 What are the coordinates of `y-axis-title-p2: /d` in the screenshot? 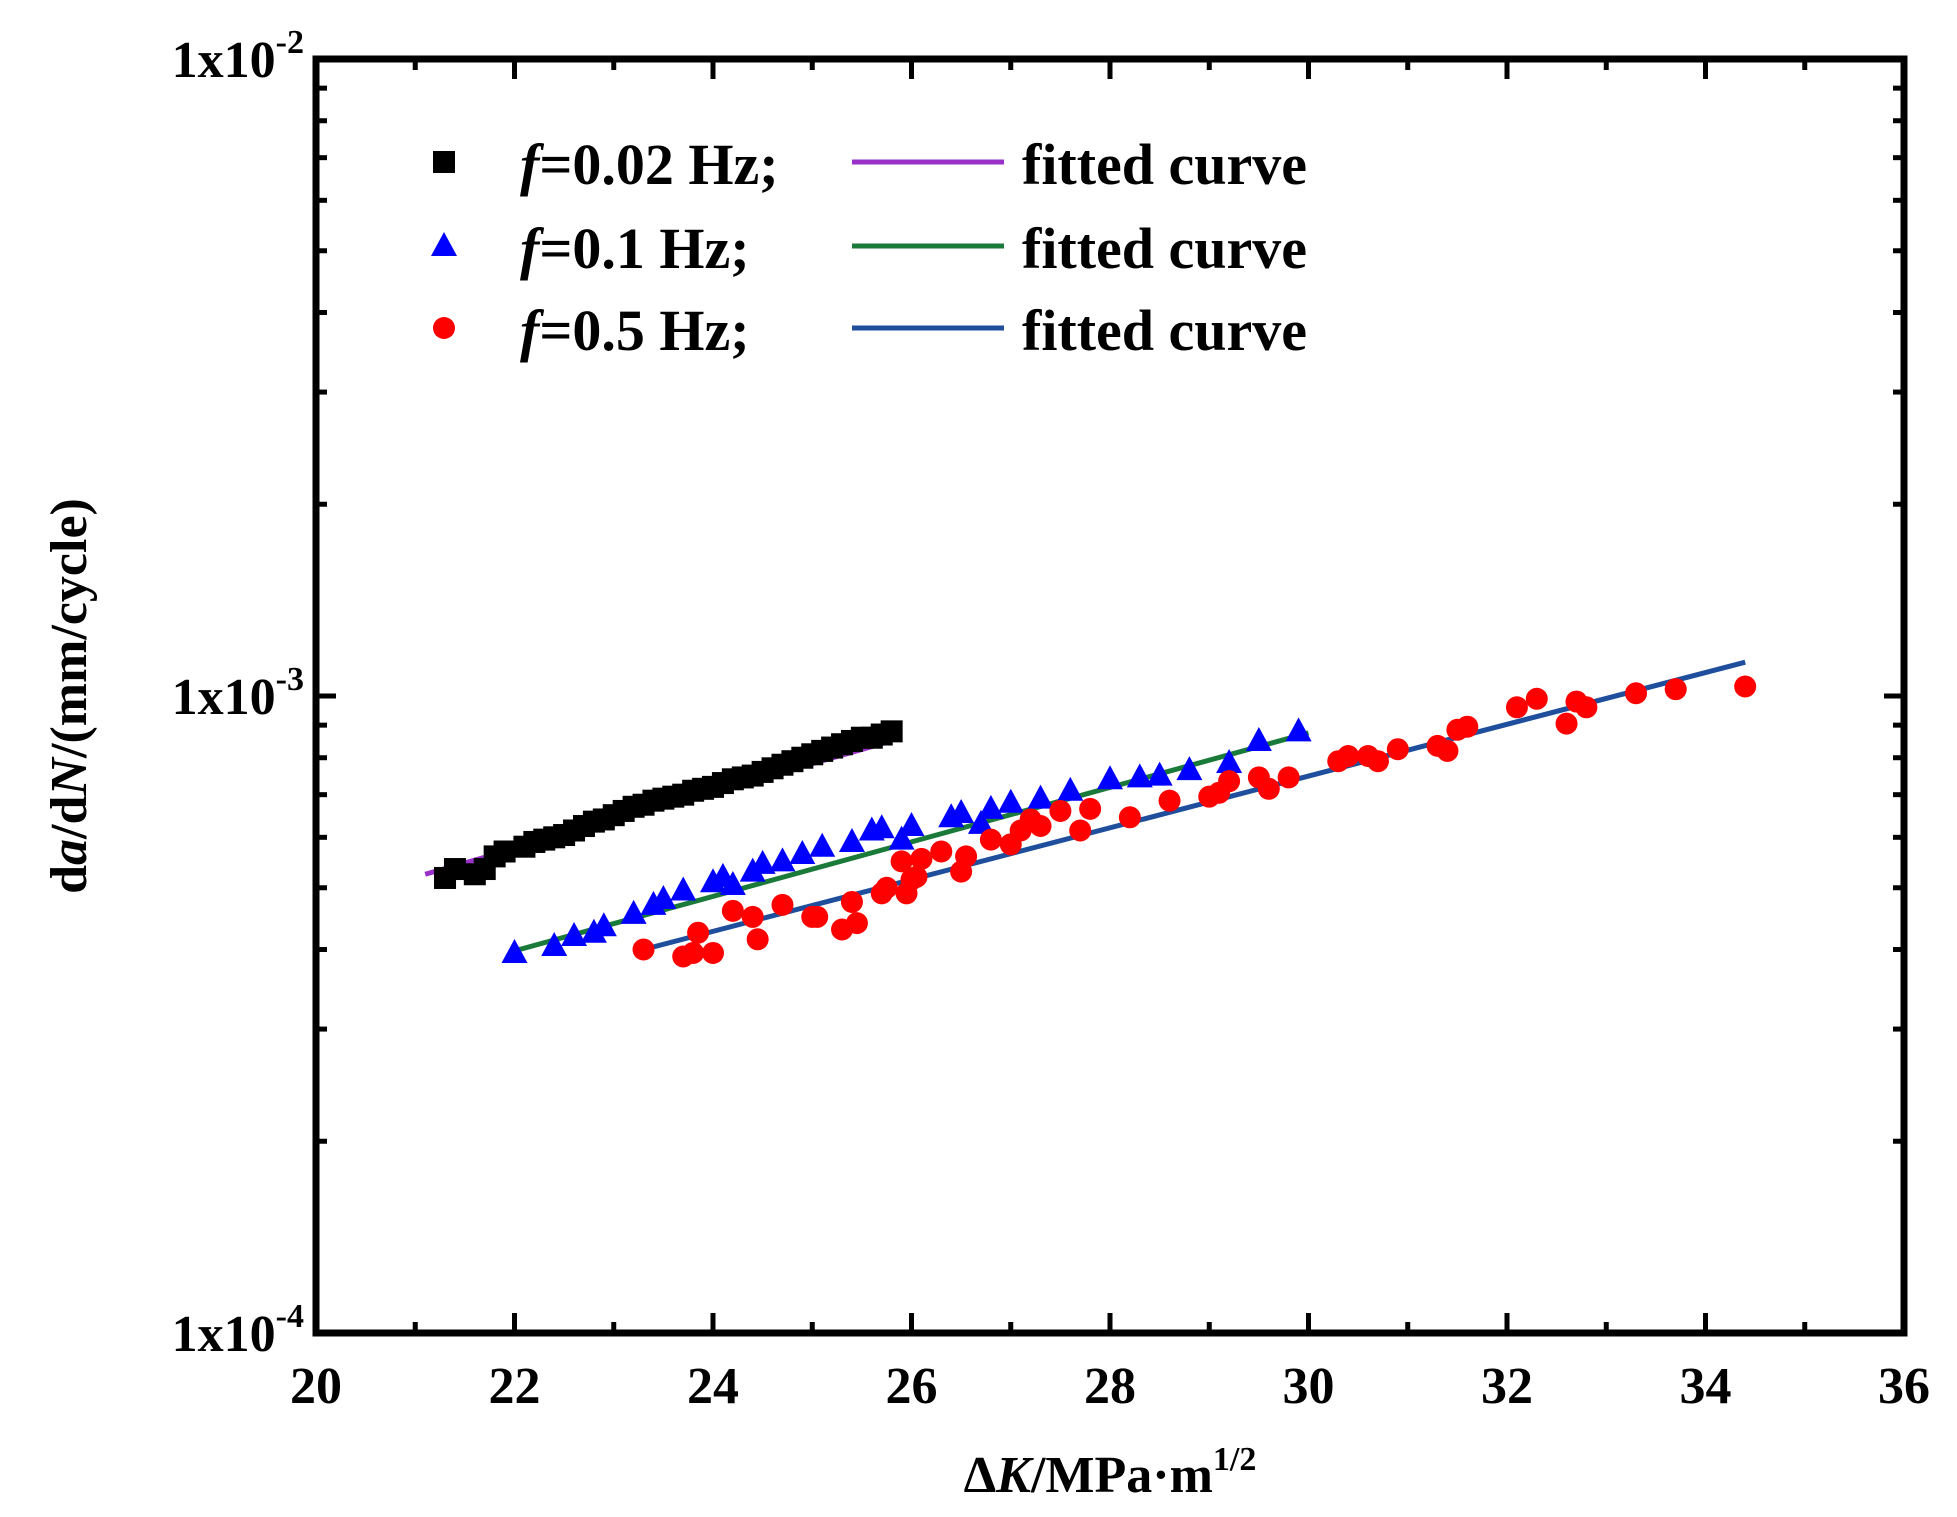 It's located at (69, 817).